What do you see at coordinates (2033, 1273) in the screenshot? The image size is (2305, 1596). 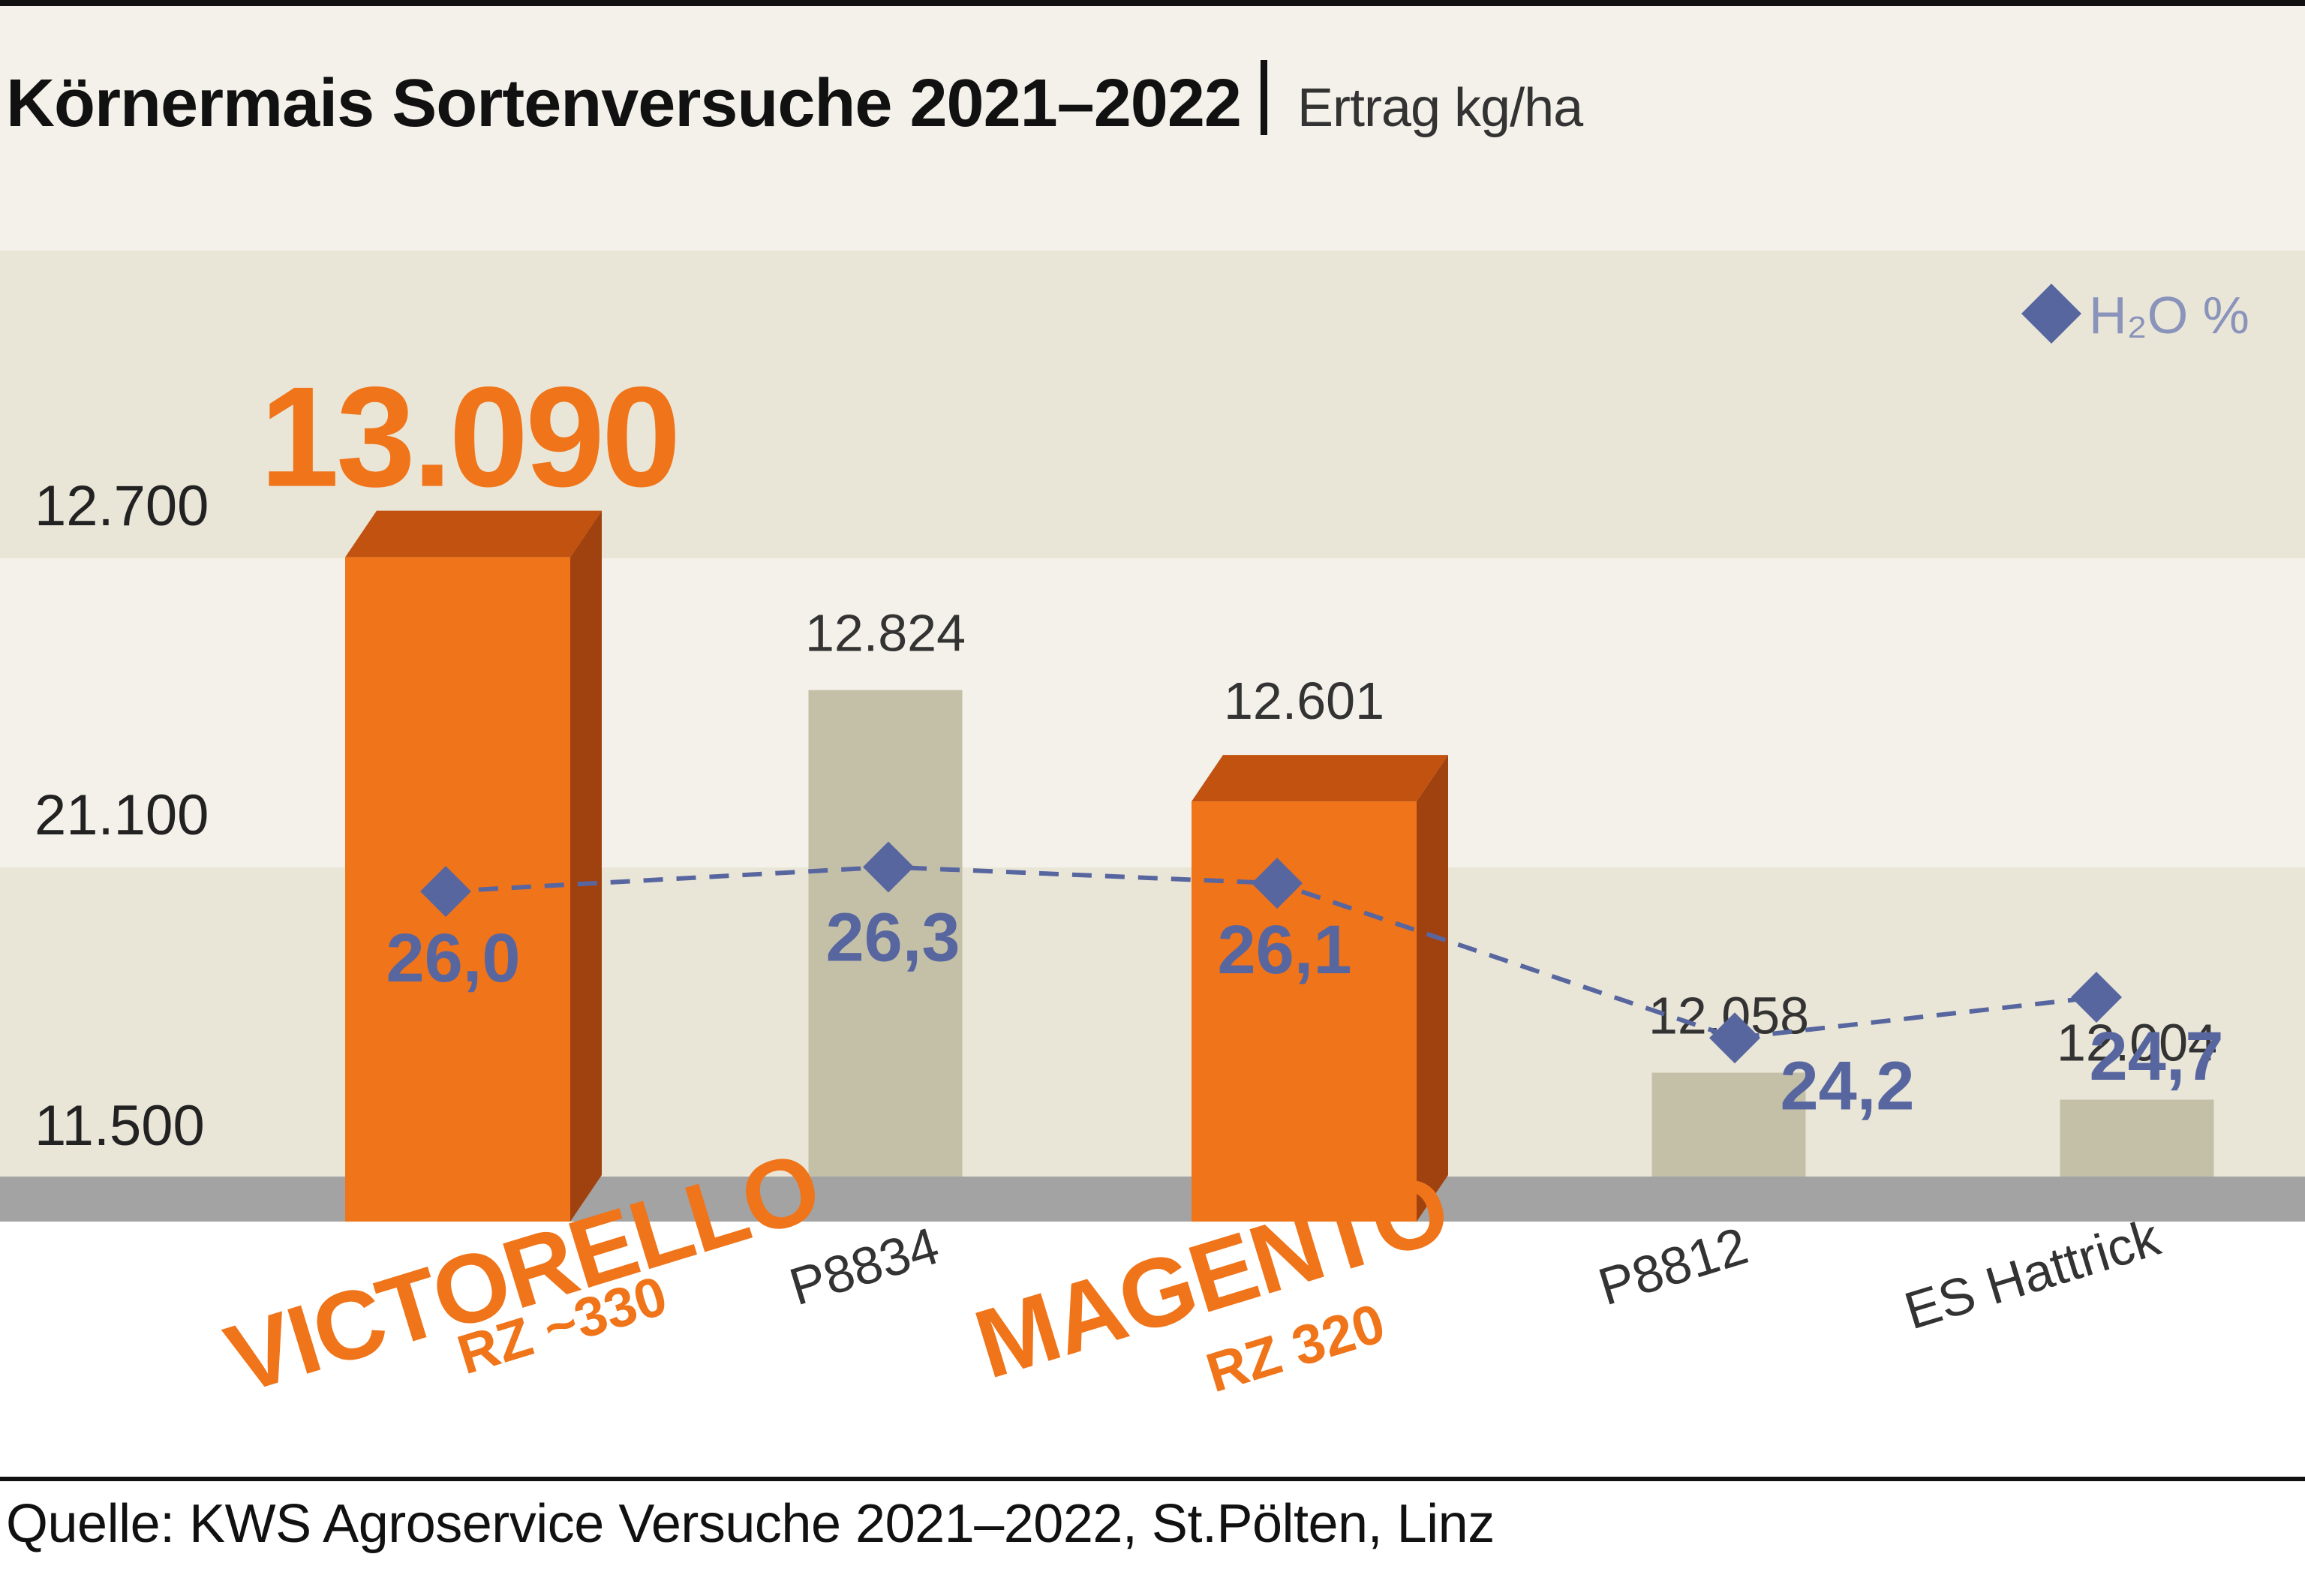 I see `category-label: ES Hattrick` at bounding box center [2033, 1273].